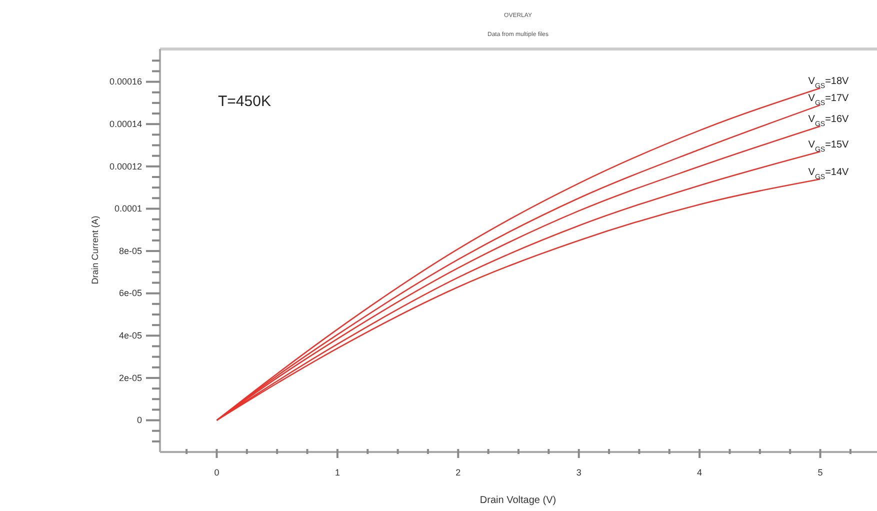 This screenshot has width=877, height=511. Describe the element at coordinates (699, 472) in the screenshot. I see `x-tick-label: 4` at that location.